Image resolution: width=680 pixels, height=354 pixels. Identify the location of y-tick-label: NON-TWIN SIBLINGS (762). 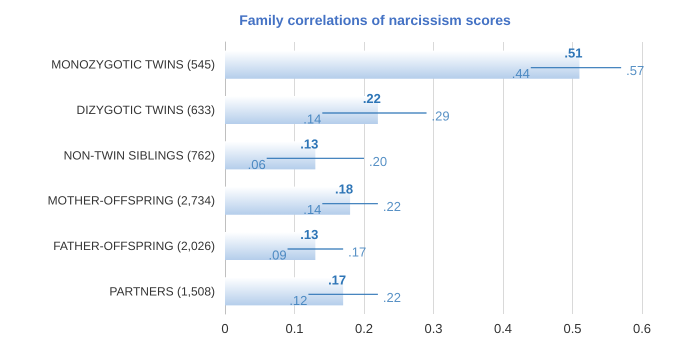
(139, 155).